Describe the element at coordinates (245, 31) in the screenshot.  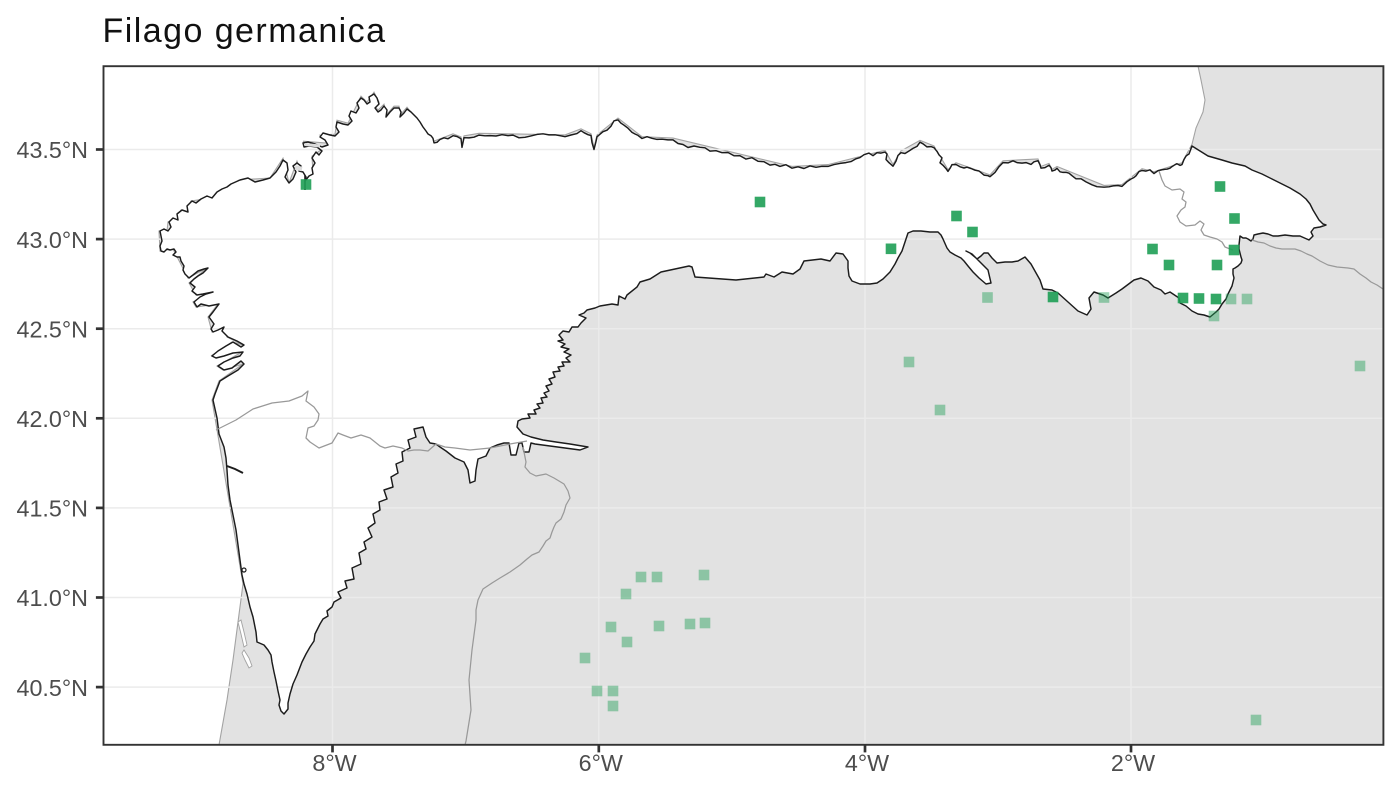
I see `svg-text: Filago germanica` at that location.